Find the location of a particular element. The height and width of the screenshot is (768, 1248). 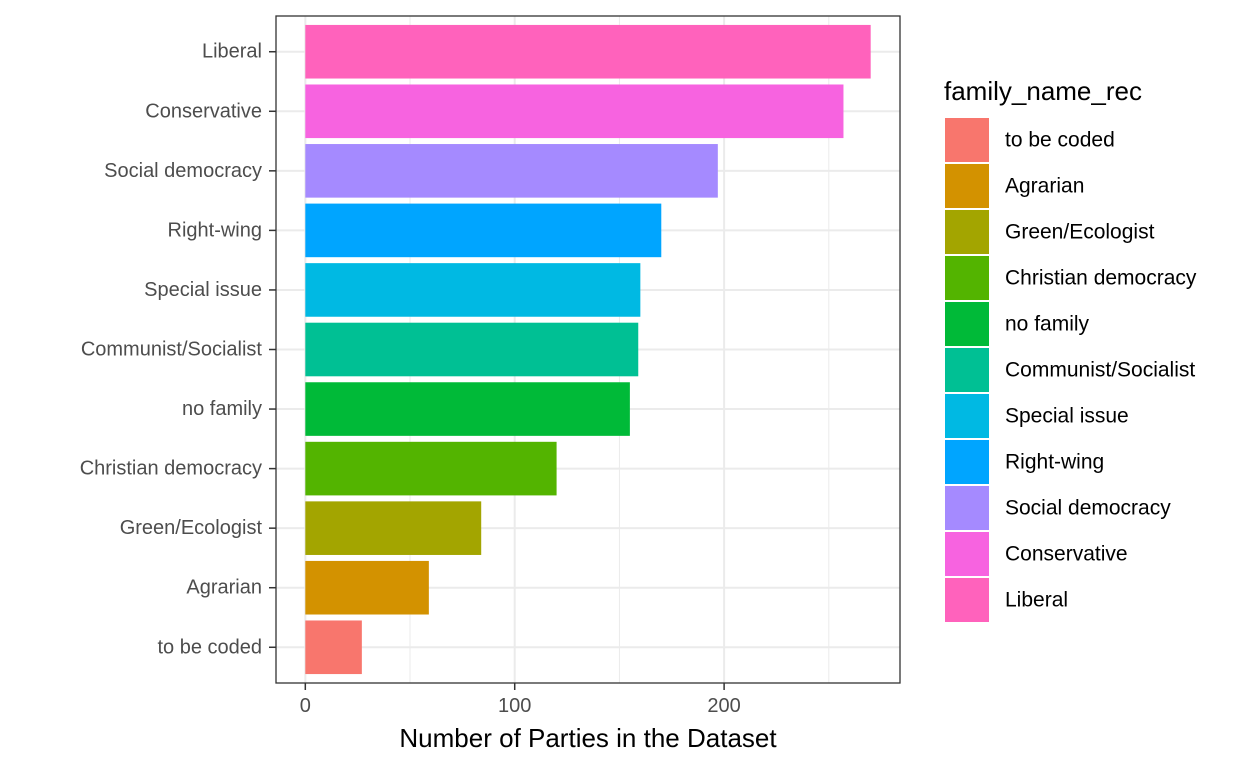

x-tick-label: 0 is located at coordinates (305, 706).